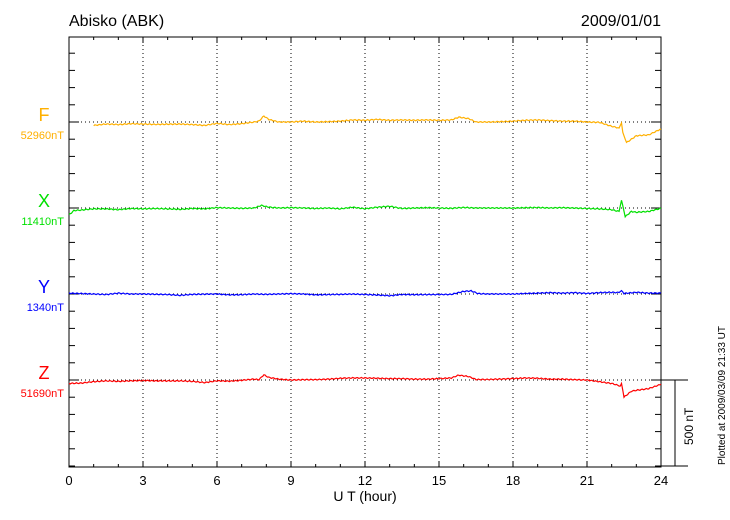 The image size is (730, 520). Describe the element at coordinates (216, 480) in the screenshot. I see `x-tick-label: 6` at that location.